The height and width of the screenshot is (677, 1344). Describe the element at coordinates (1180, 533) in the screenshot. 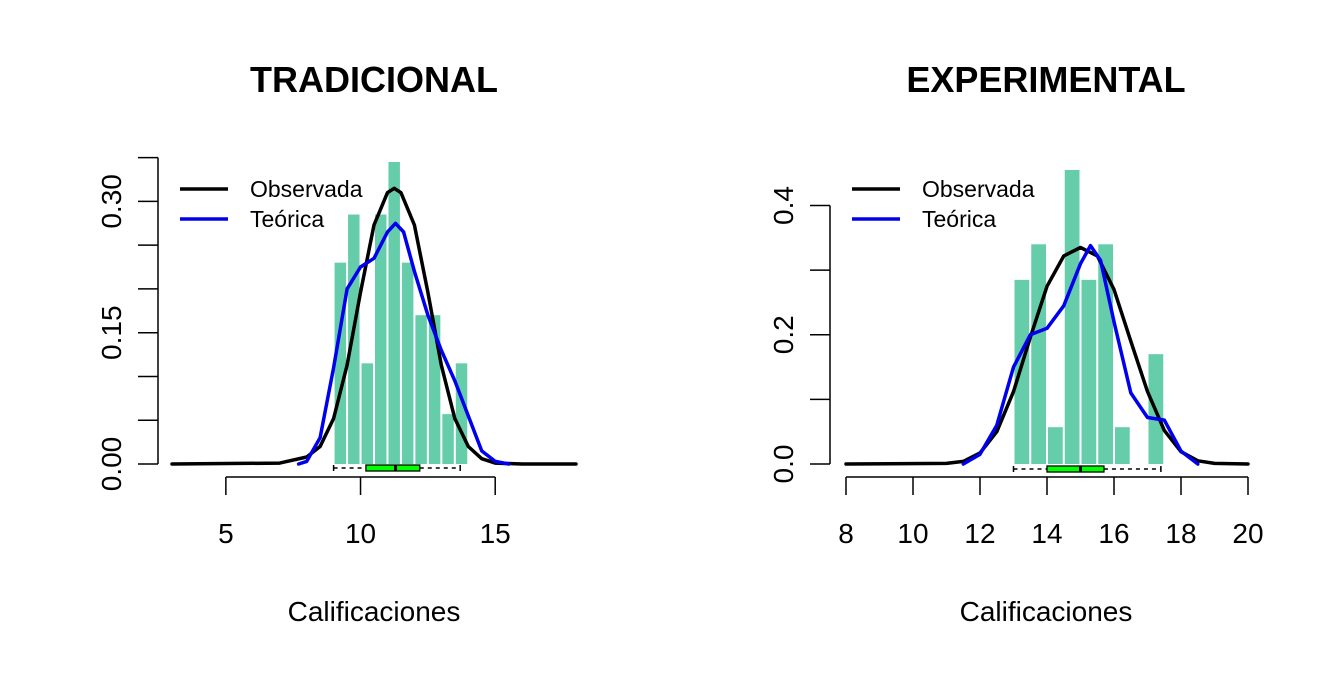

I see `x-tick-label: 18` at that location.